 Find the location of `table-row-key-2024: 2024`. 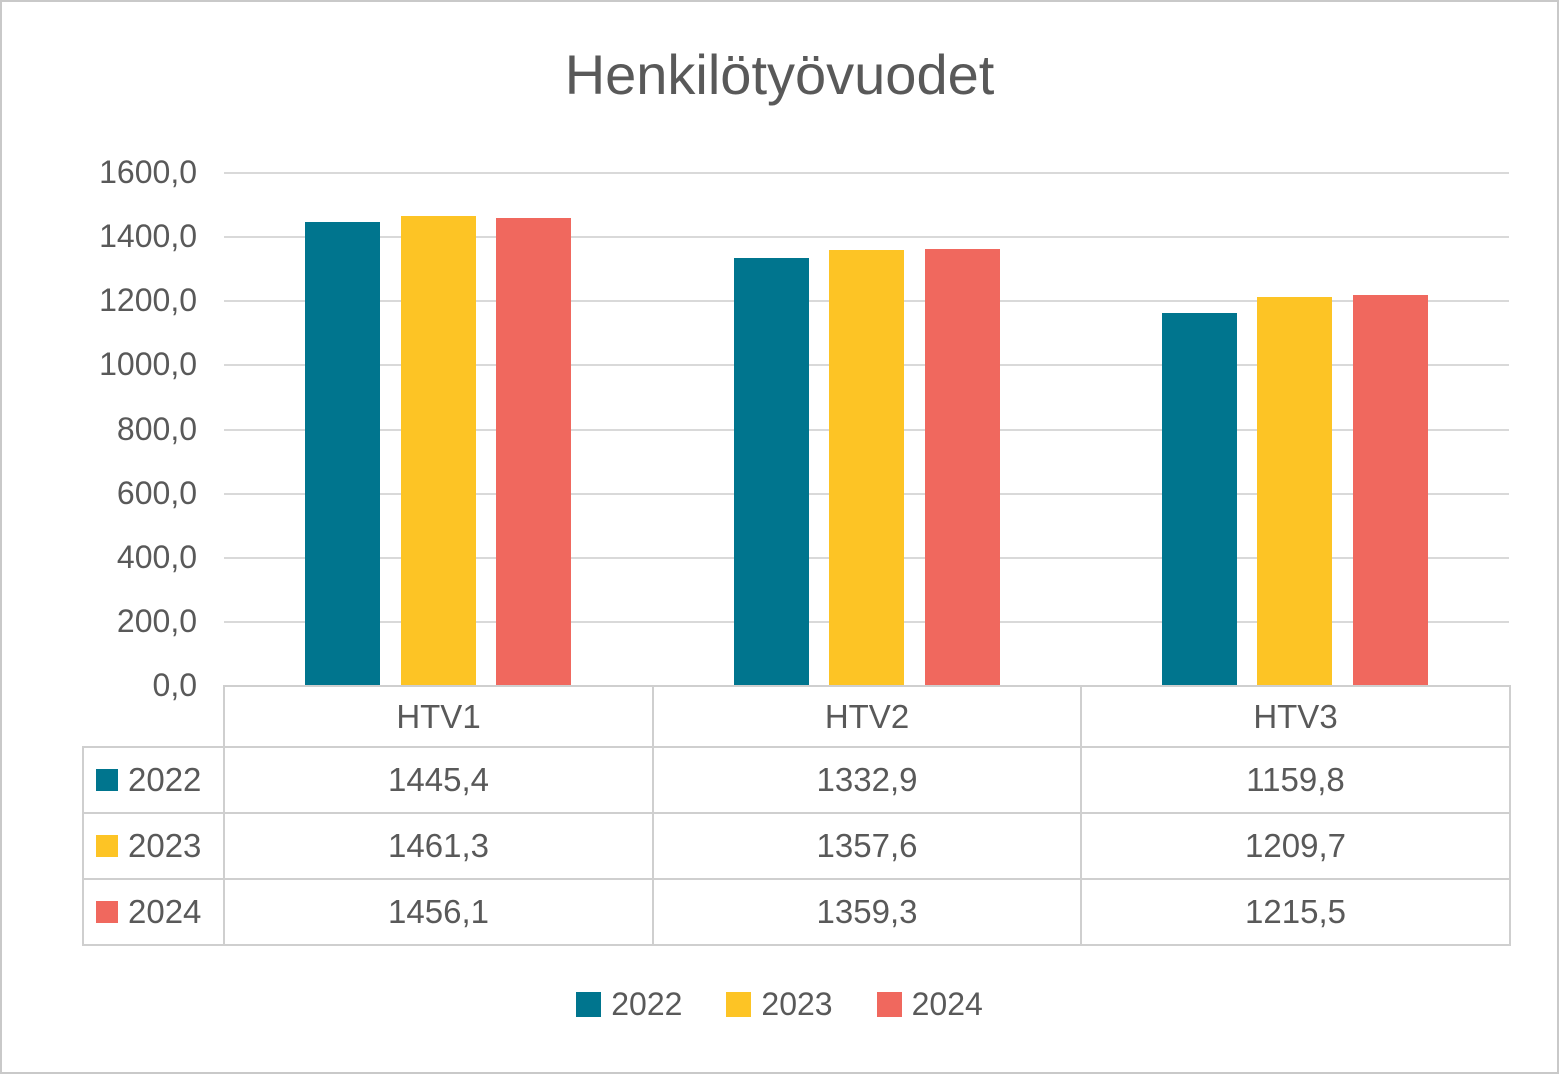

table-row-key-2024: 2024 is located at coordinates (153, 912).